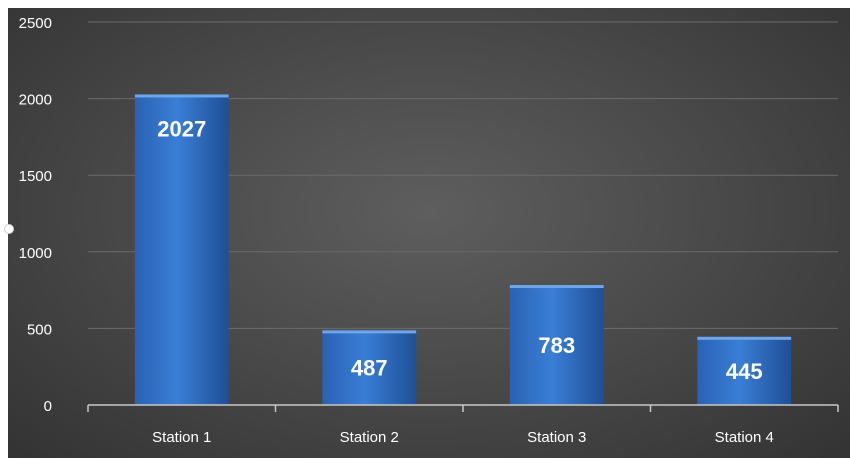 The image size is (850, 458). I want to click on bar-data-label: 445, so click(744, 371).